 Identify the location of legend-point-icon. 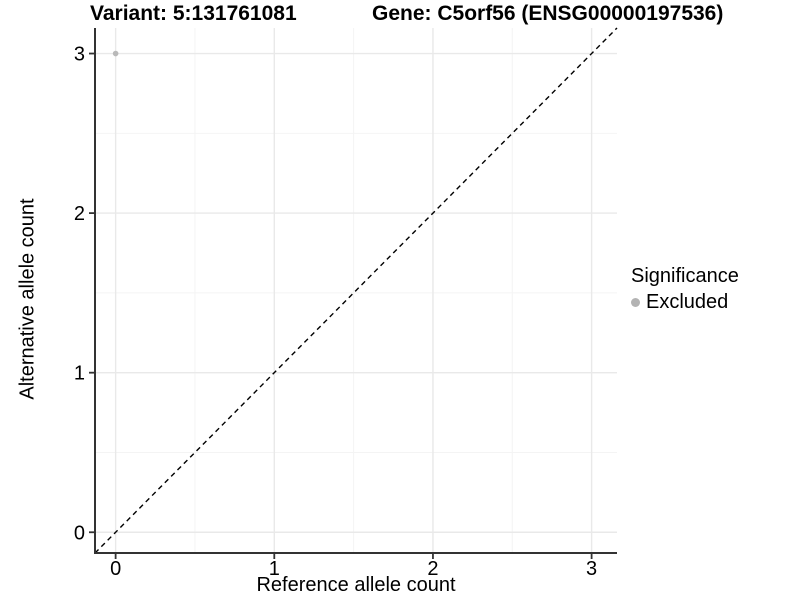
(635, 302).